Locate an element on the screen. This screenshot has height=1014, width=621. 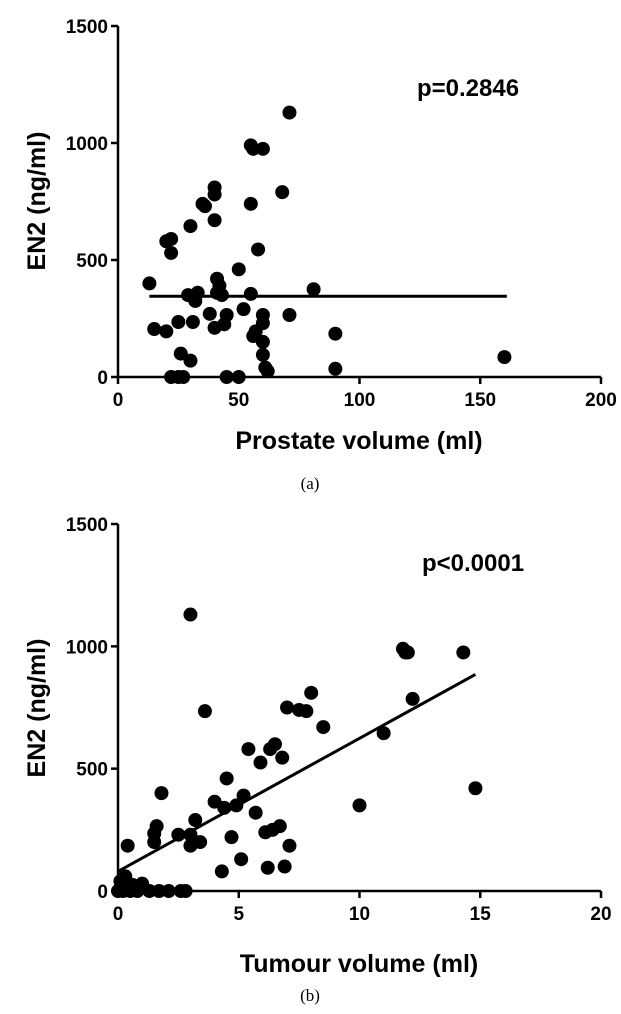
y-axis-title: EN2 (ng/ml) is located at coordinates (37, 708).